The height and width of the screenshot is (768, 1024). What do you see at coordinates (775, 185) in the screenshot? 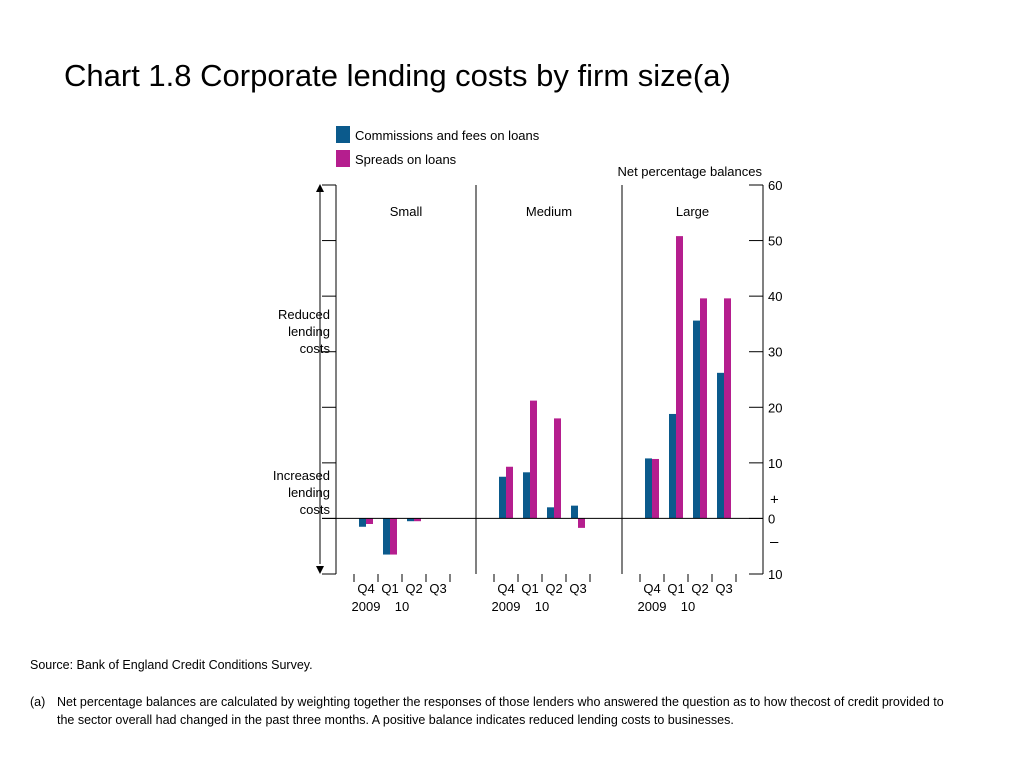
I see `y-tick-label: 60` at bounding box center [775, 185].